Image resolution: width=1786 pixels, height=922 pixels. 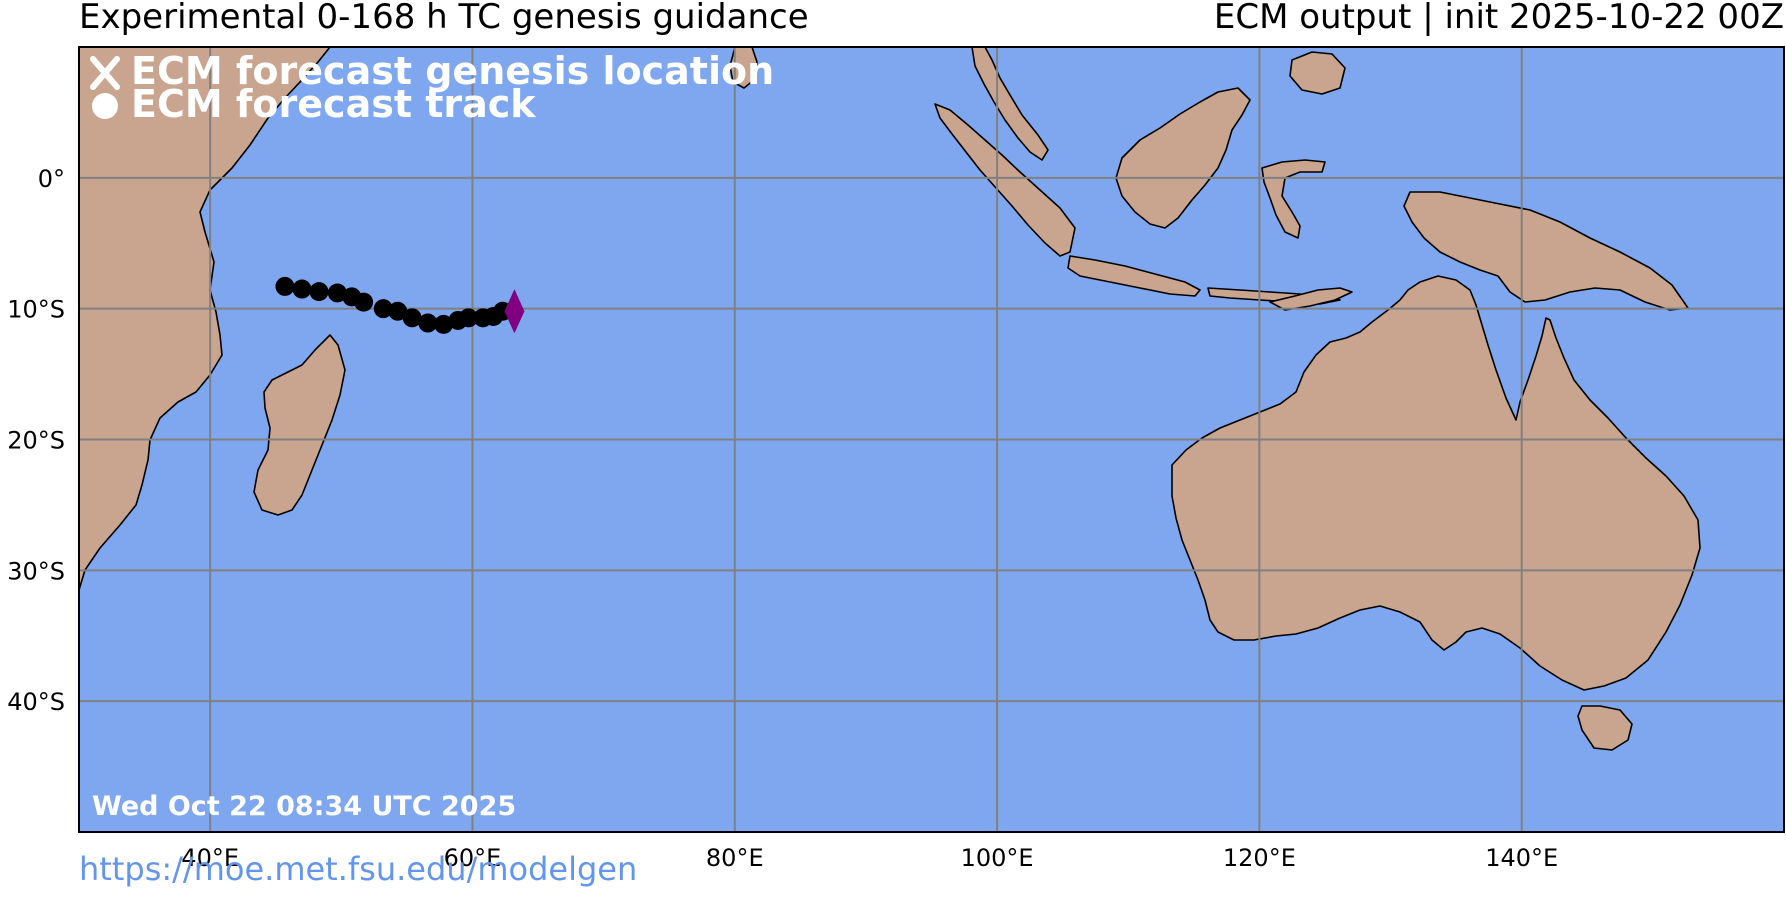 I want to click on x-mark-icon, so click(x=105, y=73).